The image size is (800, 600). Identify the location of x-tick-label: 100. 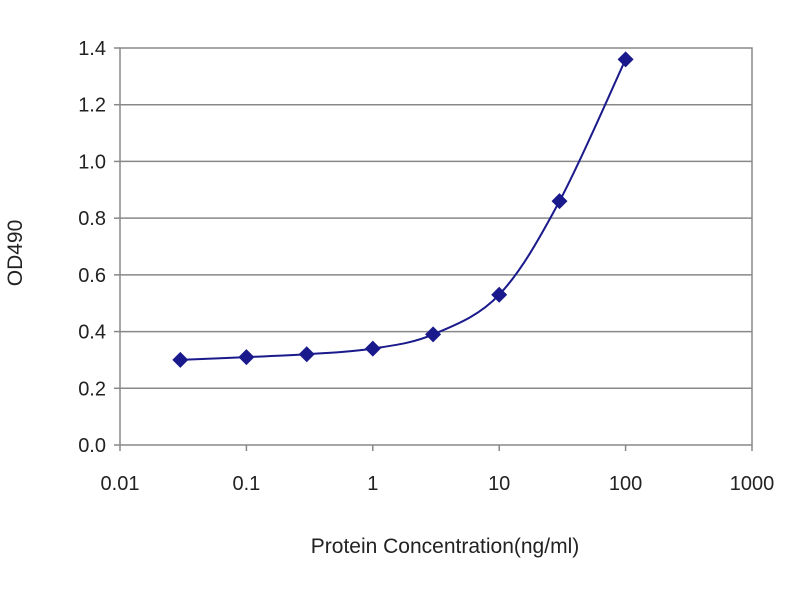
(625, 484).